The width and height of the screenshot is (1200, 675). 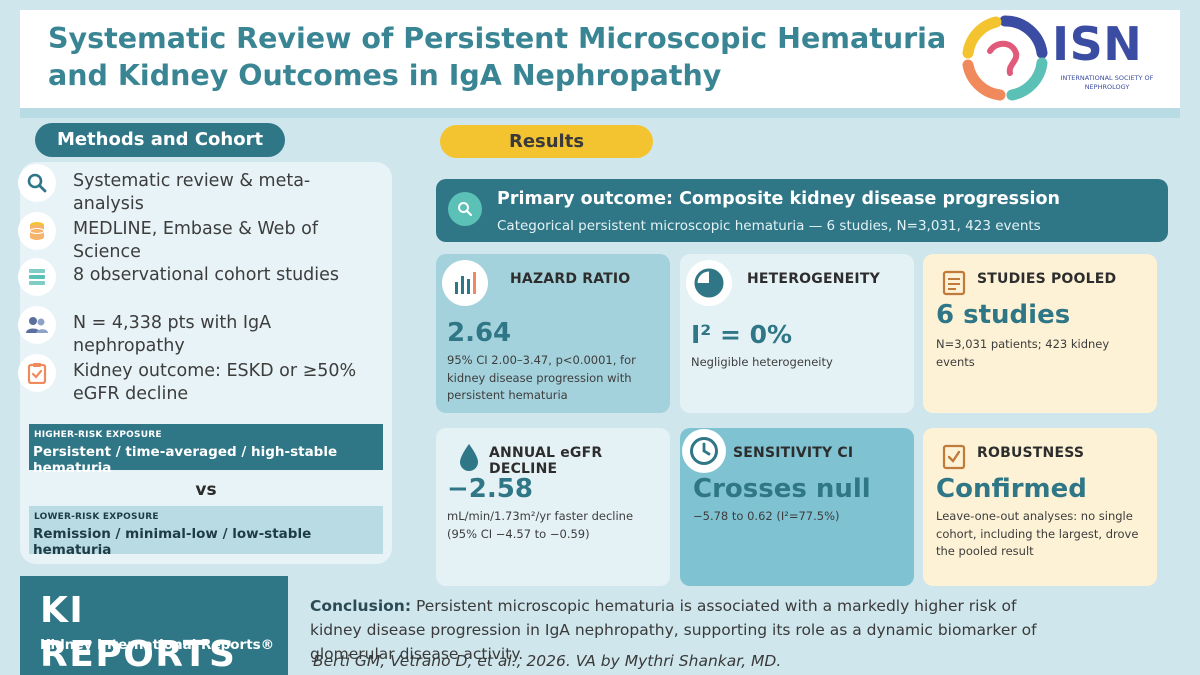 I want to click on lower-risk-caption: LOWER-RISK EXPOSURE, so click(x=96, y=517).